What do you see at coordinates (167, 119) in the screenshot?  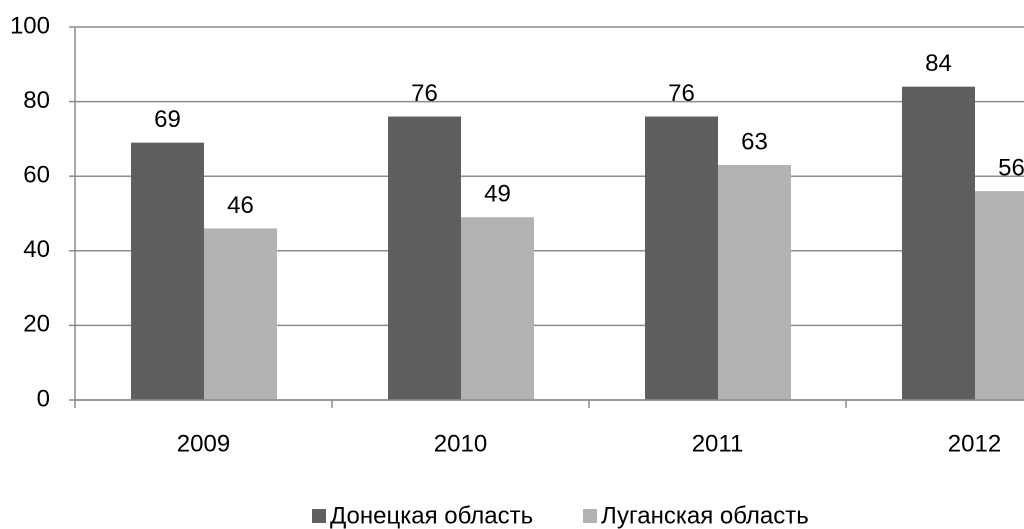 I see `value-label: 69` at bounding box center [167, 119].